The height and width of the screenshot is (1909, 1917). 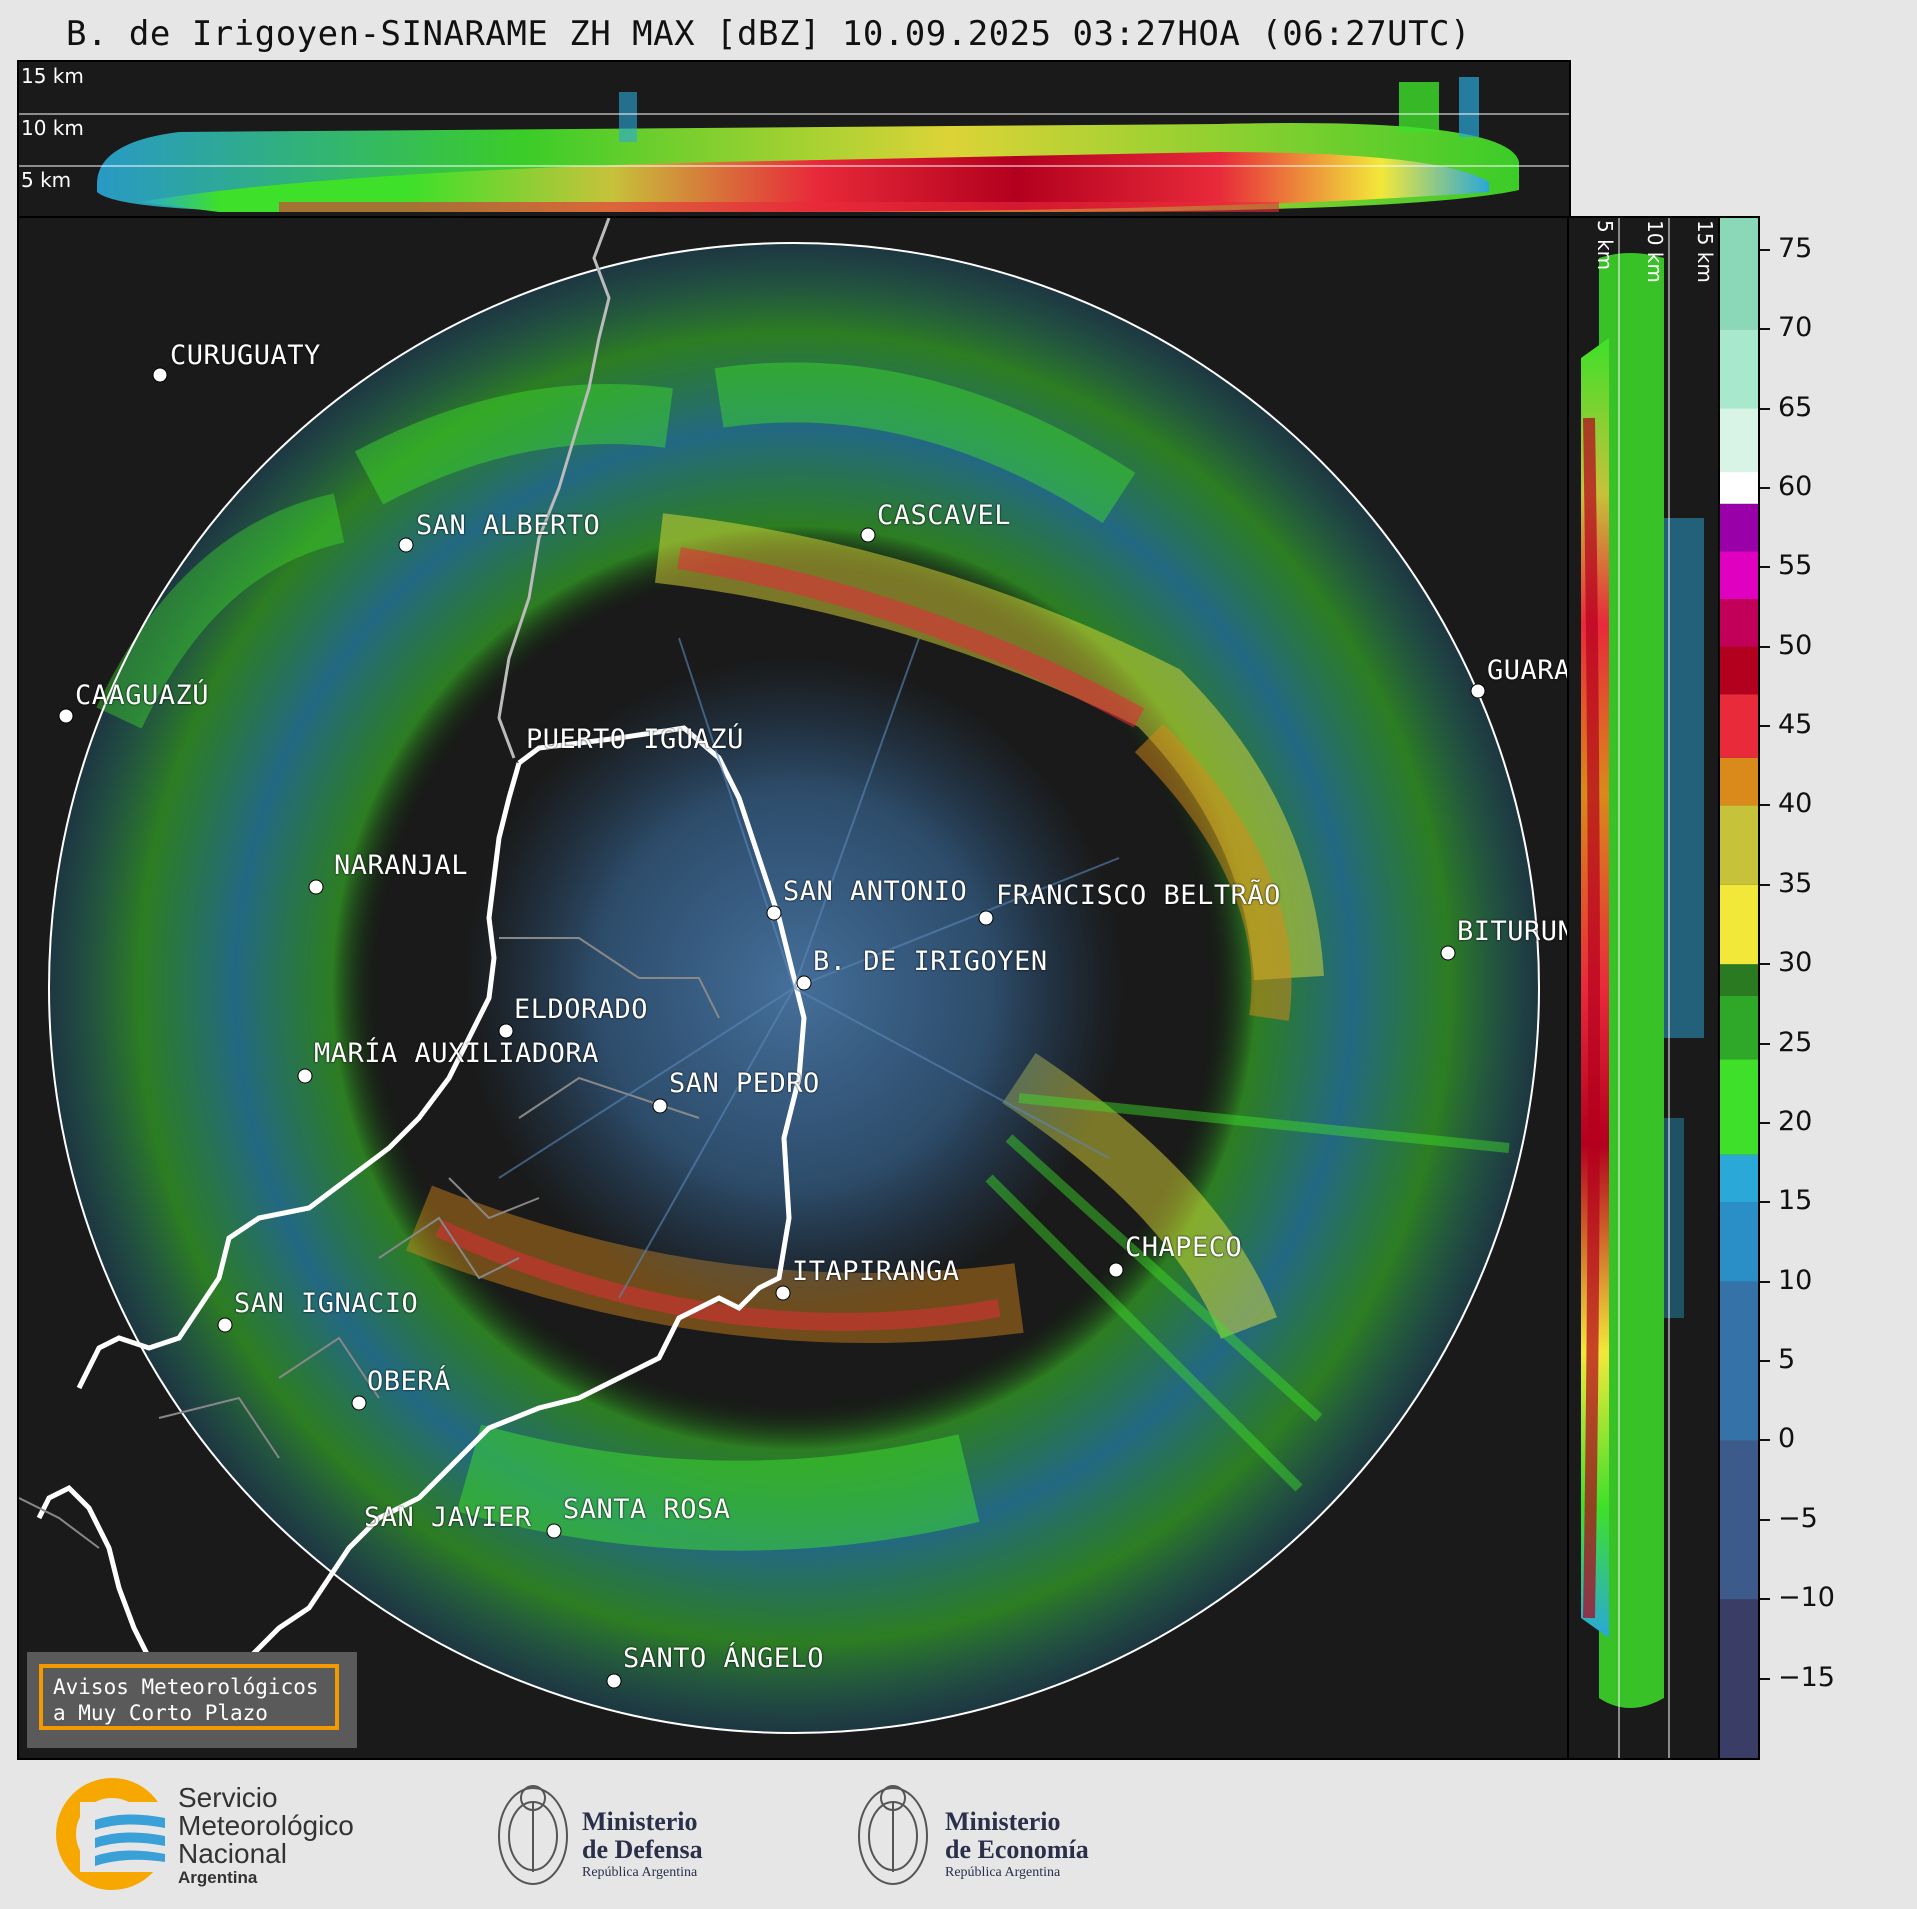 What do you see at coordinates (1806, 1598) in the screenshot?
I see `colorbar-tick-label: −10` at bounding box center [1806, 1598].